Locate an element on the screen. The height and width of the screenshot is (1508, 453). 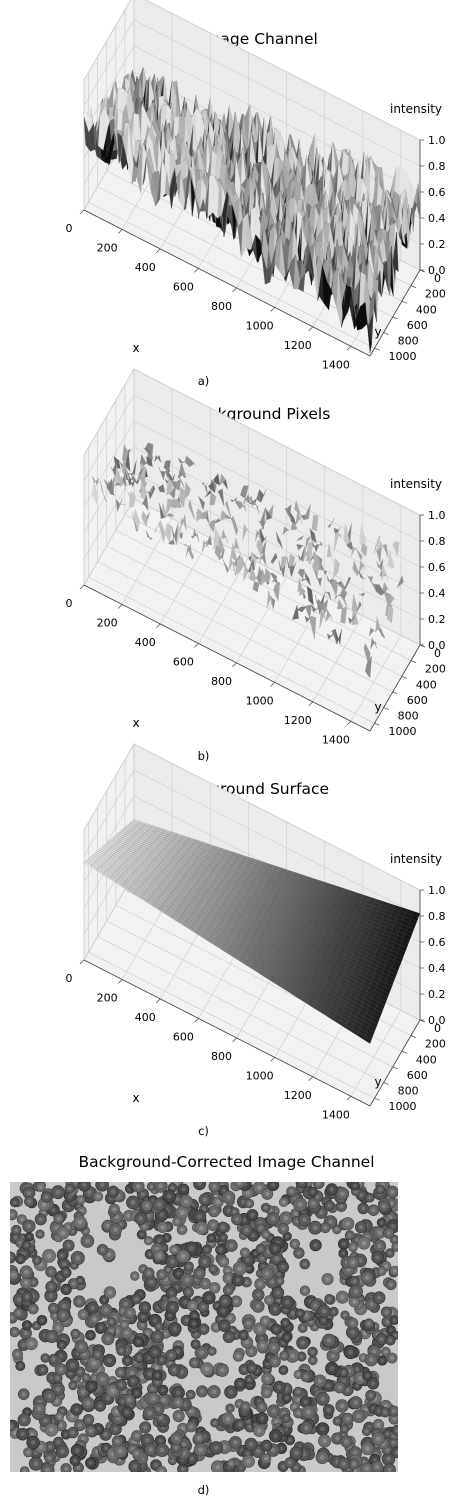
z-tick-label: 1.0 is located at coordinates (437, 515).